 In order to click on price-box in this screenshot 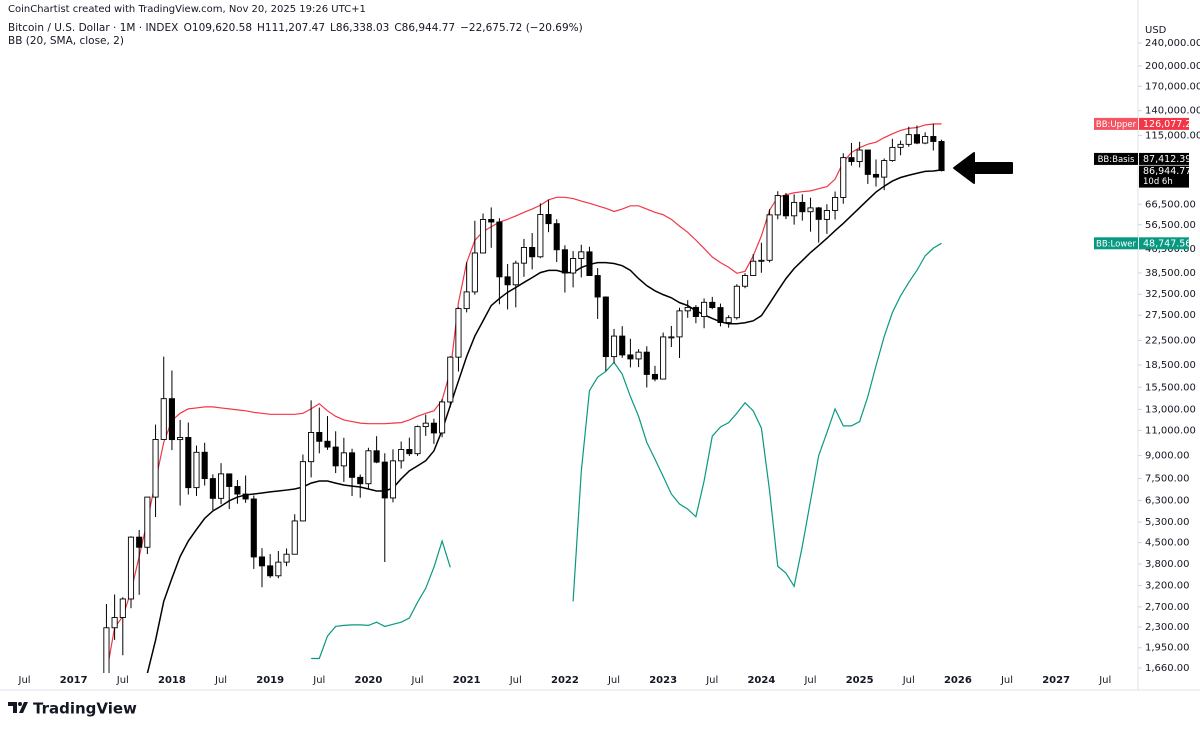, I will do `click(1164, 176)`.